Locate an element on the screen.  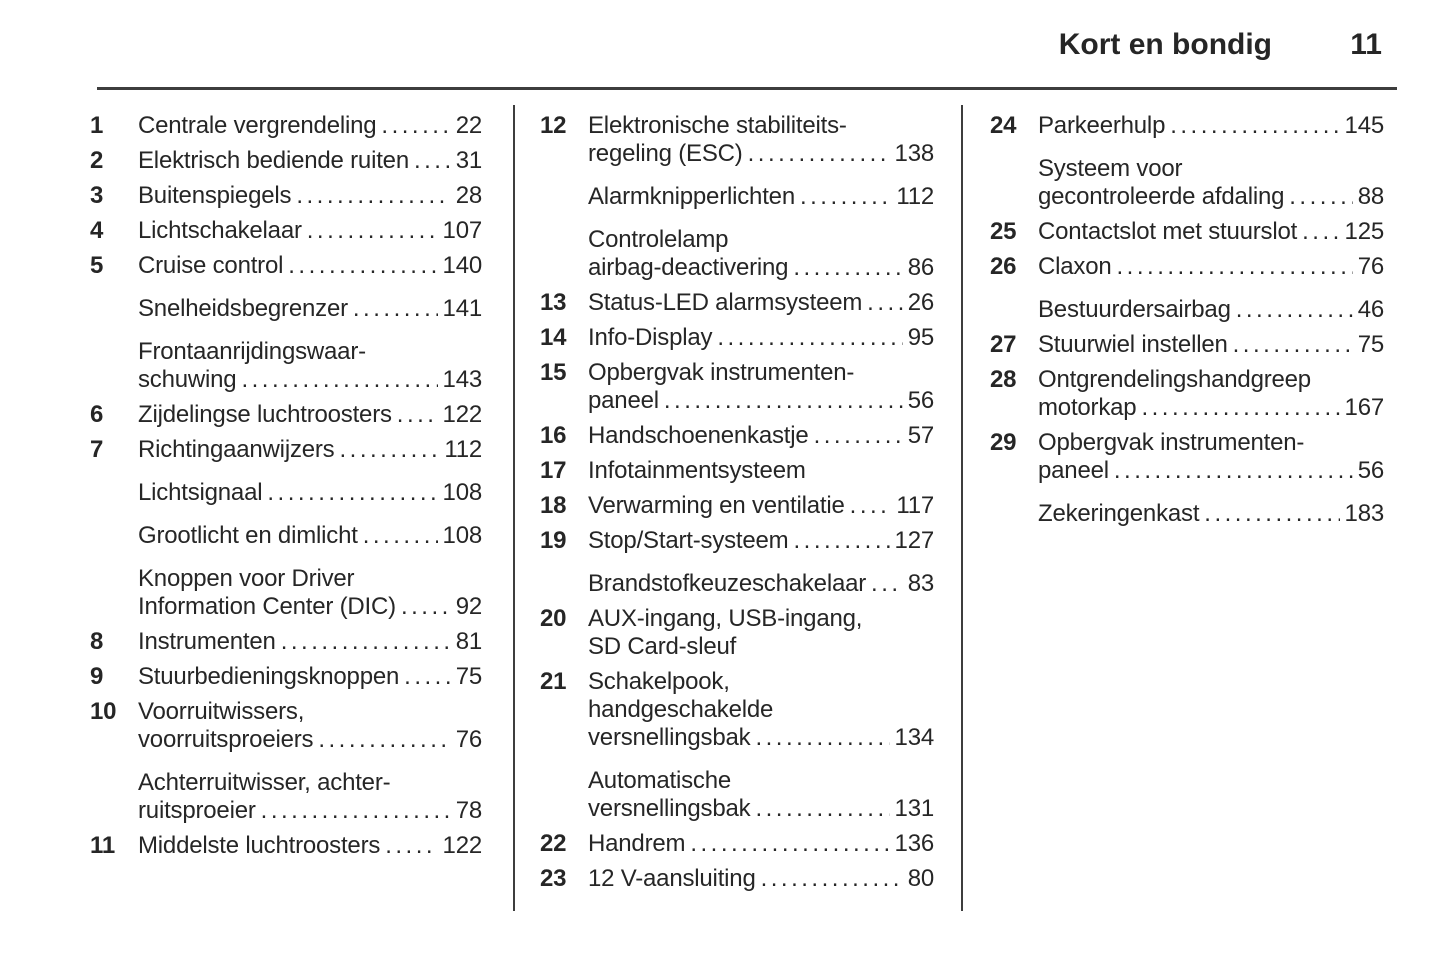
toc-entry-page: 56 is located at coordinates (920, 400).